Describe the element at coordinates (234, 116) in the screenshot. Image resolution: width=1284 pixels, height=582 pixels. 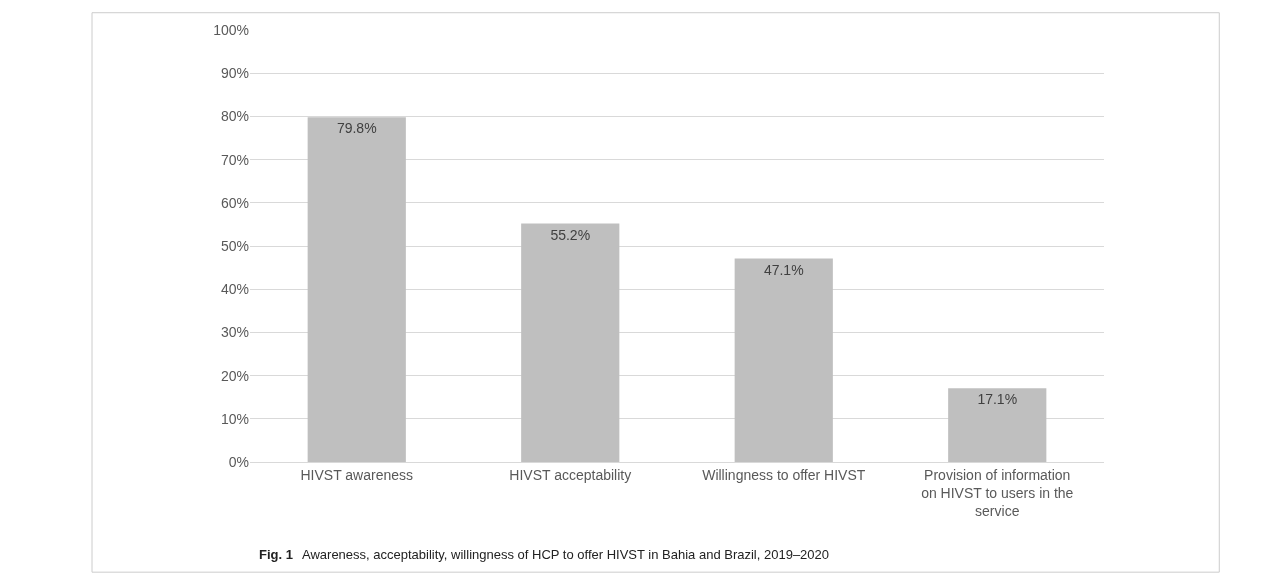
I see `y-tick-label: 80%` at that location.